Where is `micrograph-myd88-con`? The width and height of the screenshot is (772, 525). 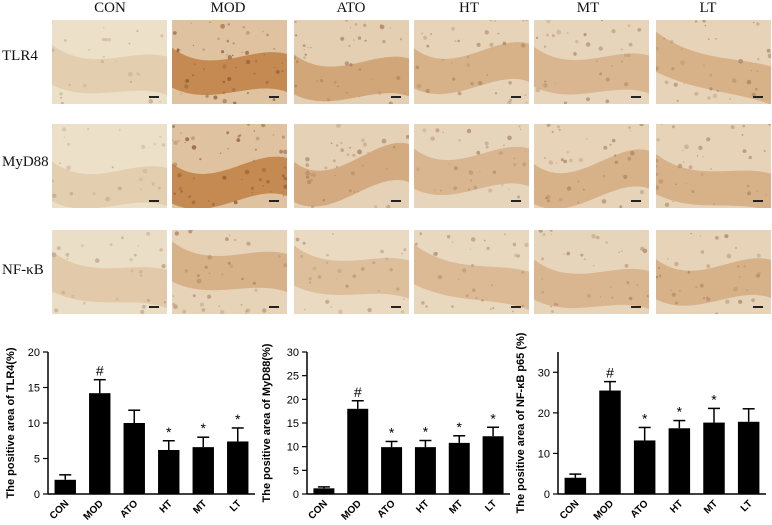
micrograph-myd88-con is located at coordinates (109, 166).